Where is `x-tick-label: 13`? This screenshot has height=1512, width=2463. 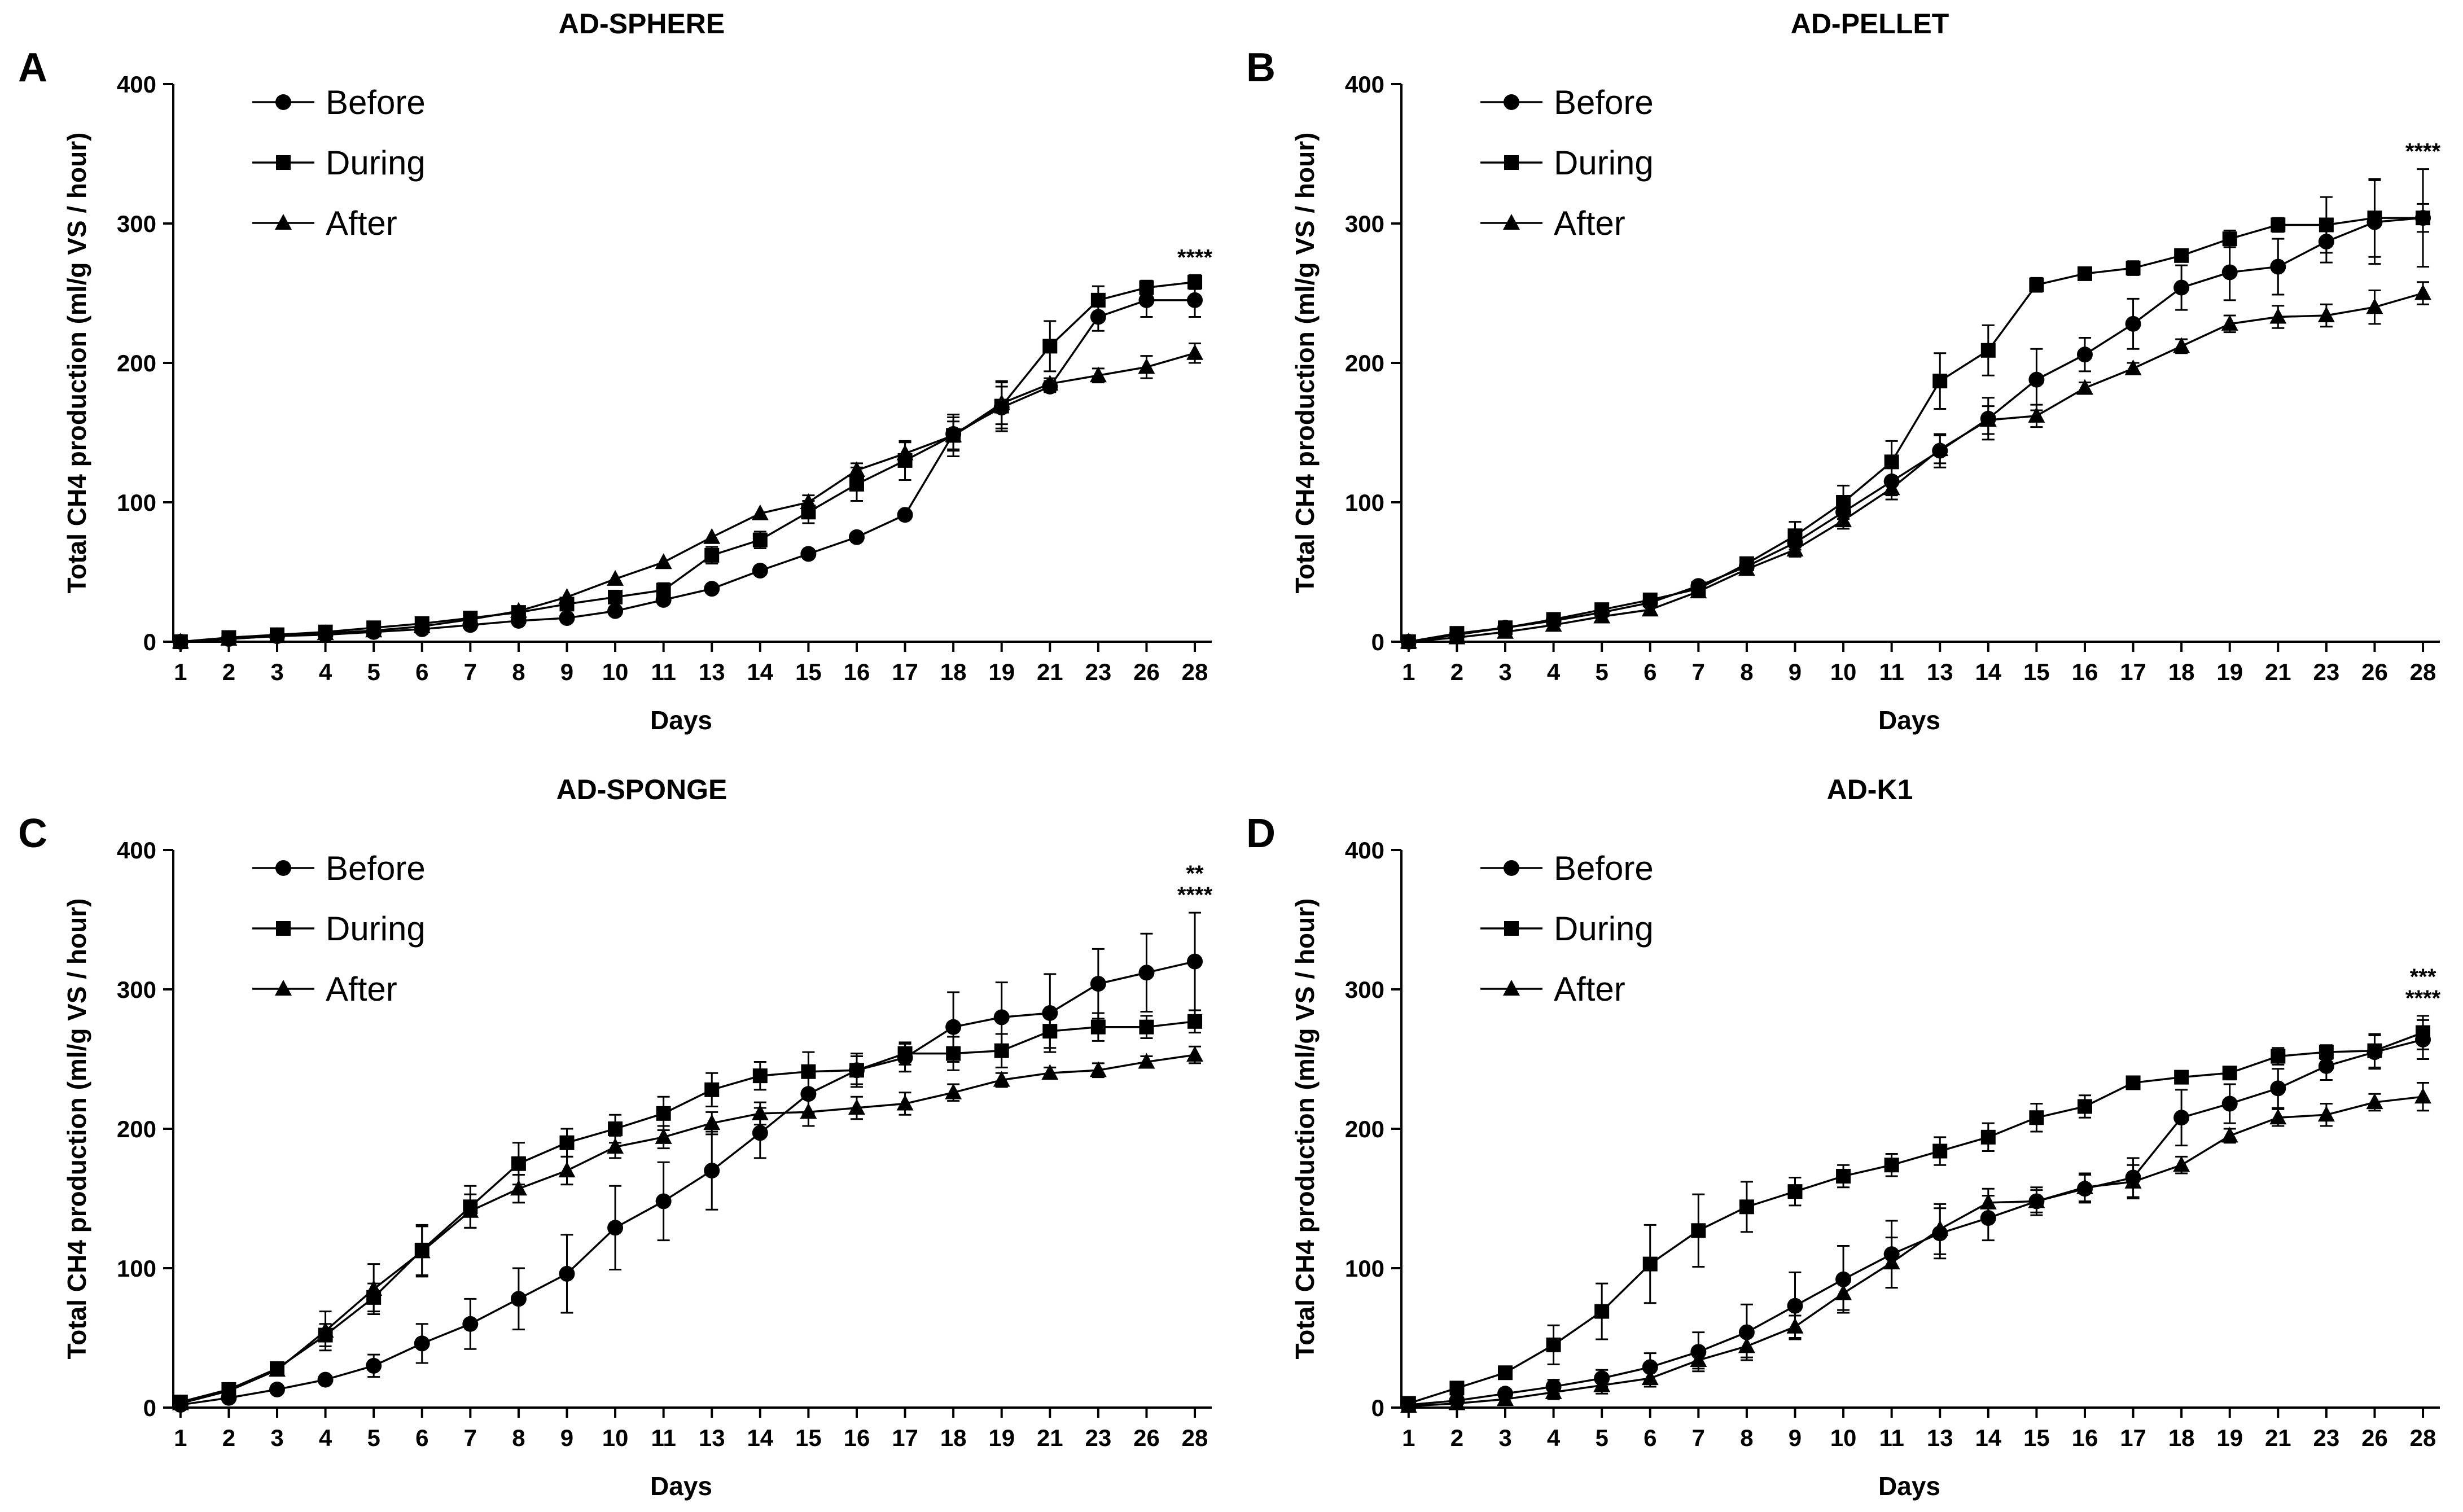 x-tick-label: 13 is located at coordinates (712, 672).